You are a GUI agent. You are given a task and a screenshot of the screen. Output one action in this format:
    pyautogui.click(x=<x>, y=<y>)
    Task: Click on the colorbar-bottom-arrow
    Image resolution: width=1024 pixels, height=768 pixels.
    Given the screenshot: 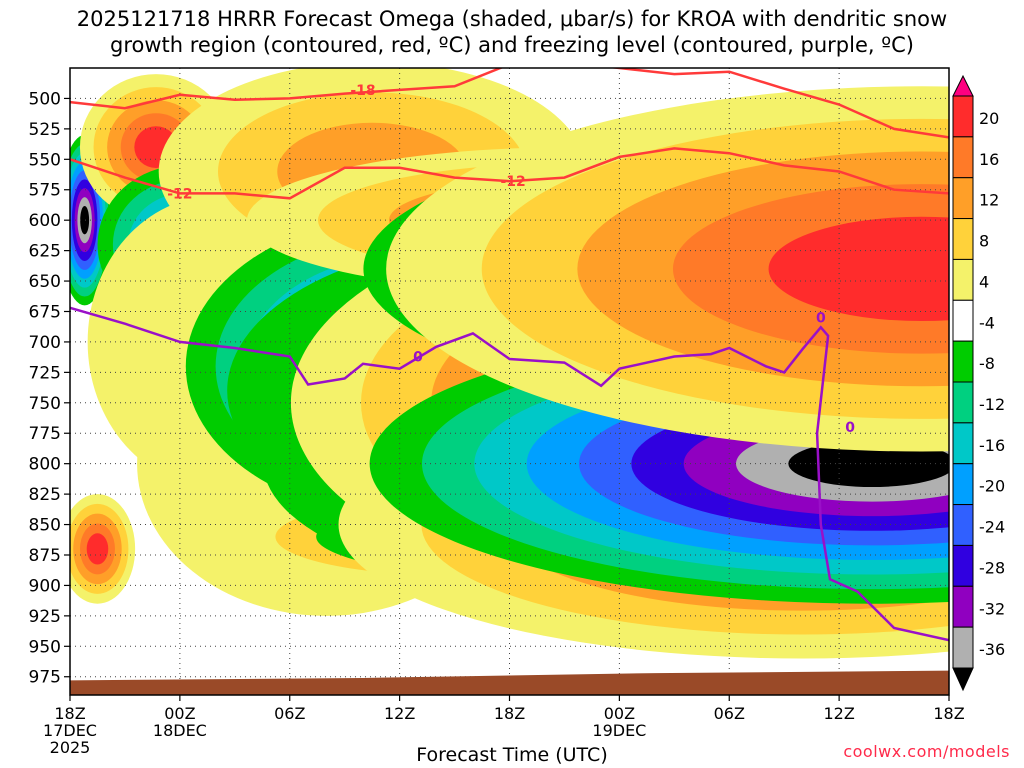 What is the action you would take?
    pyautogui.click(x=963, y=679)
    